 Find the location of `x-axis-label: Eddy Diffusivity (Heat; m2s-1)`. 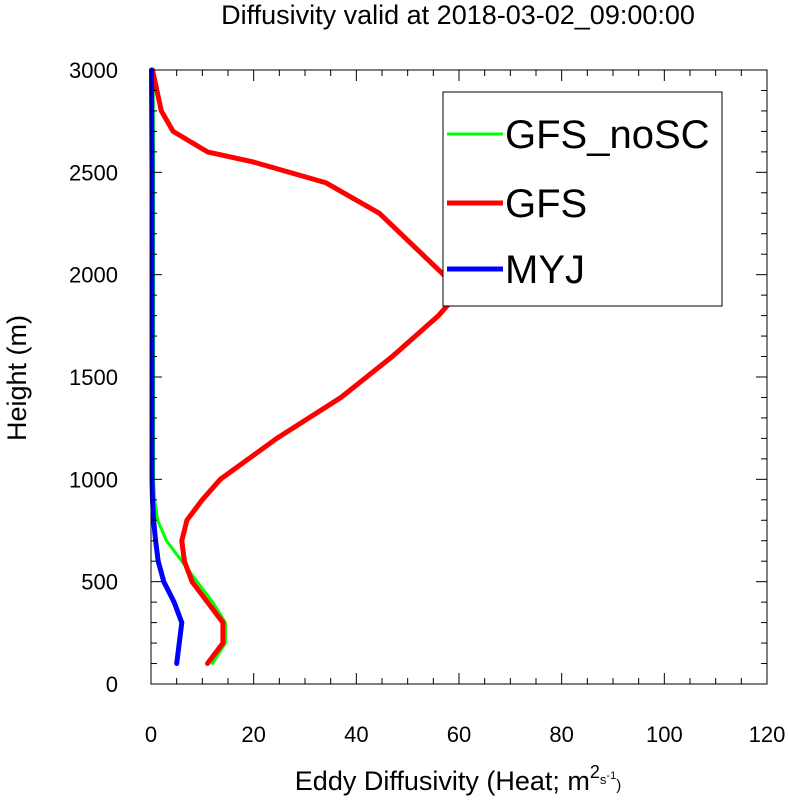

x-axis-label: Eddy Diffusivity (Heat; m2s-1) is located at coordinates (458, 779).